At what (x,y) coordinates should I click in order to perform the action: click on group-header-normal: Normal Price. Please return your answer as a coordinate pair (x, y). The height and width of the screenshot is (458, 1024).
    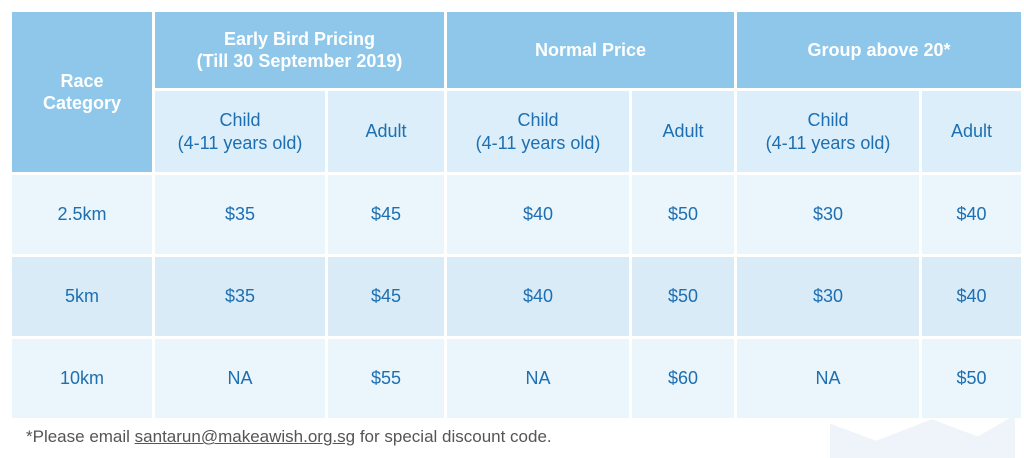
    Looking at the image, I should click on (591, 50).